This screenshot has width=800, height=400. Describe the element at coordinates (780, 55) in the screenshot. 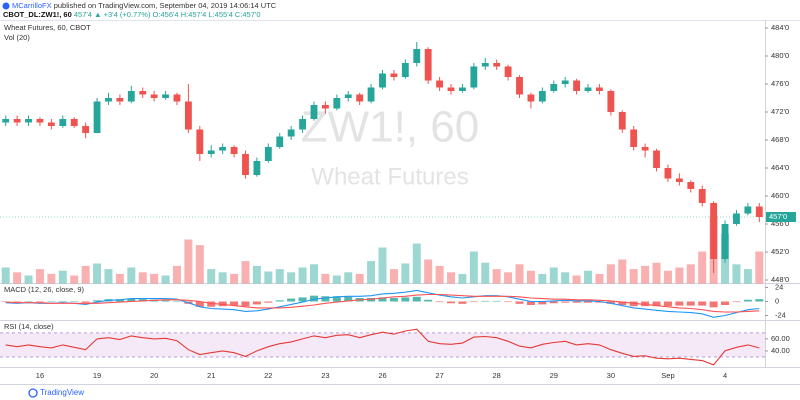

I see `y-tick-label: 480'0` at that location.